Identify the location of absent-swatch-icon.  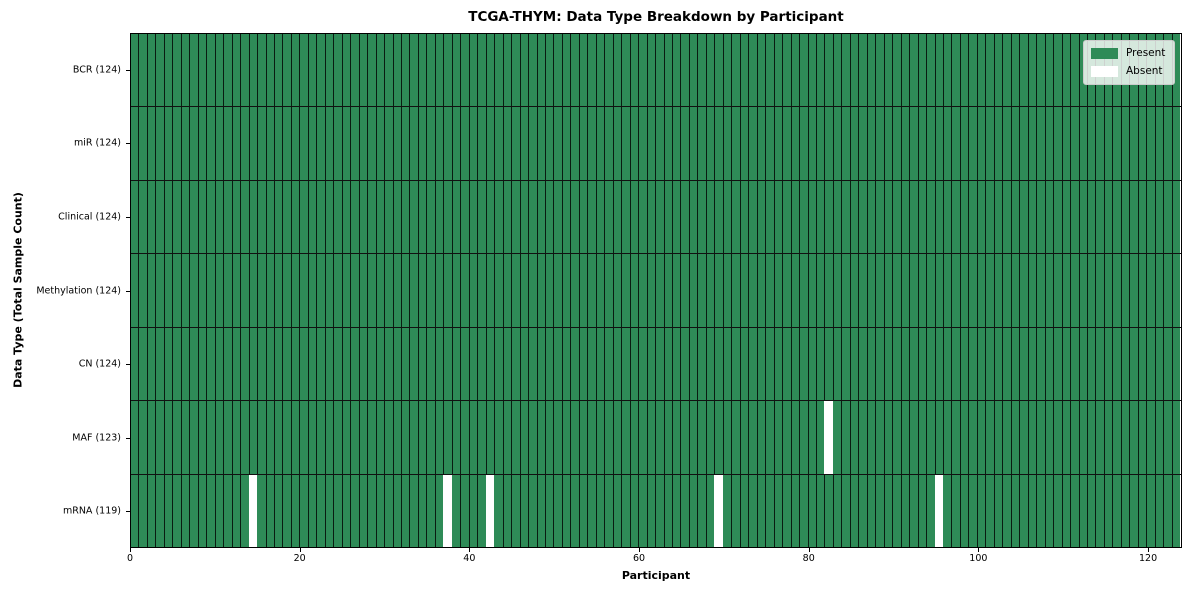
(1104, 71).